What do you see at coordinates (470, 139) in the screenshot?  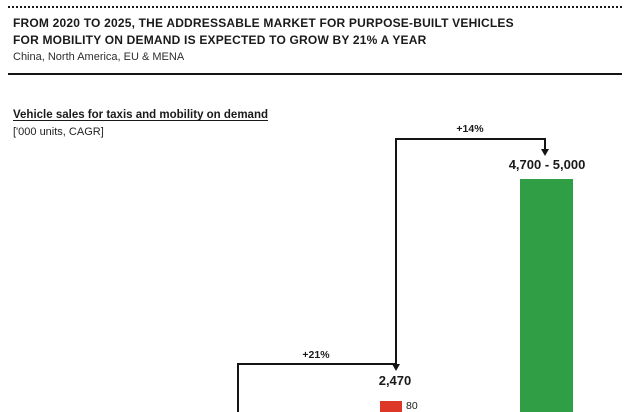 I see `connector-line-14-horizontal` at bounding box center [470, 139].